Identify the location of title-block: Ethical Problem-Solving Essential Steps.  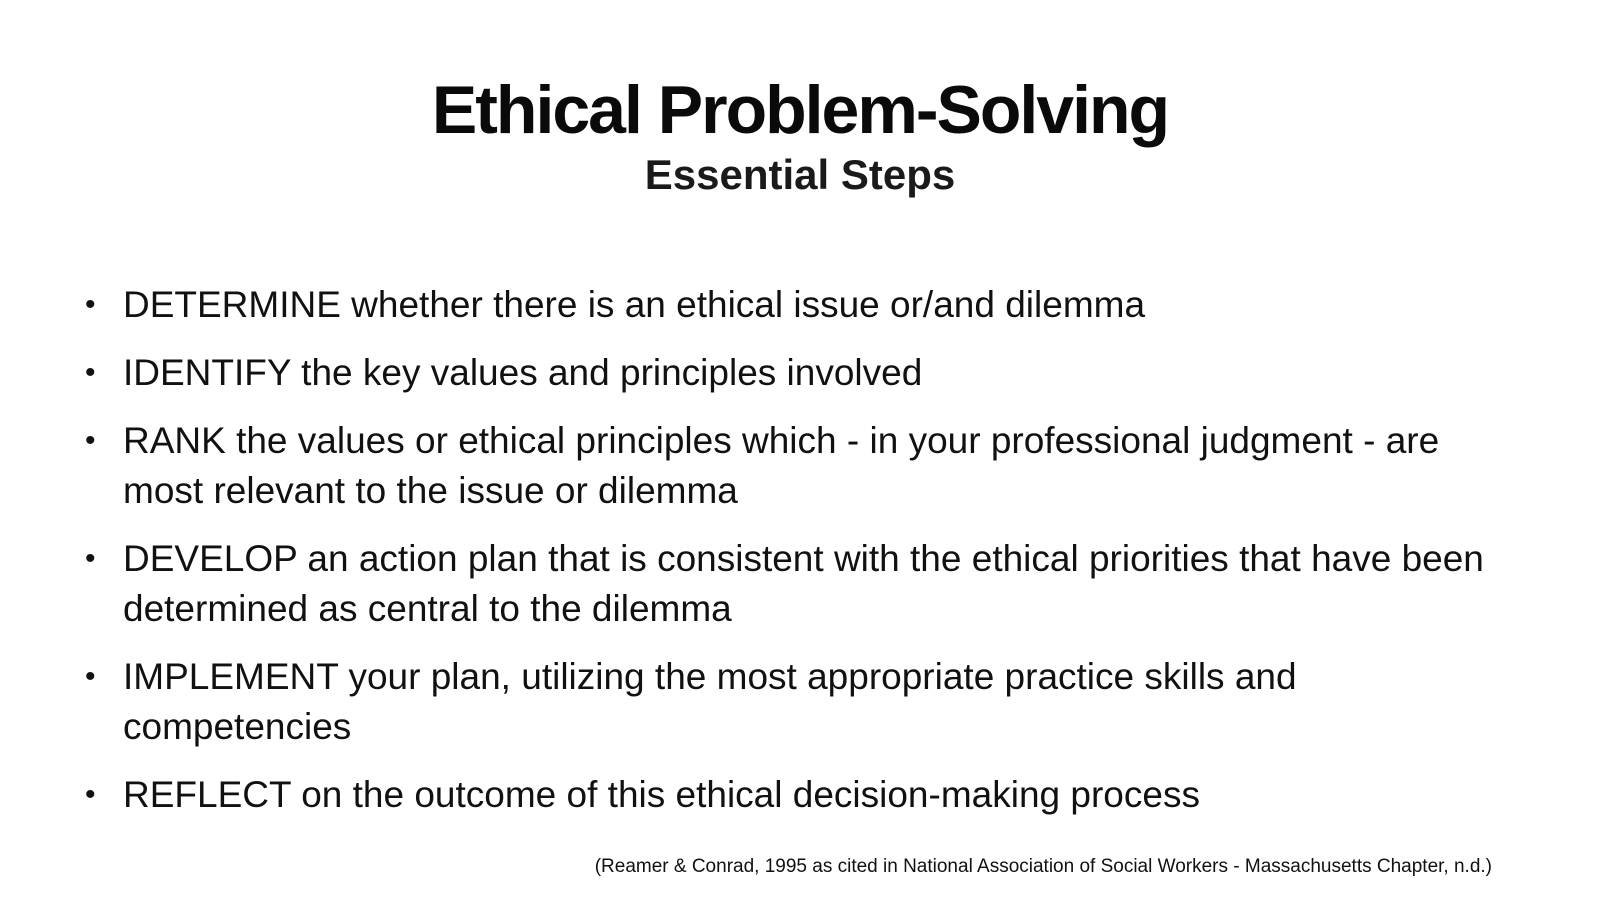
(800, 135).